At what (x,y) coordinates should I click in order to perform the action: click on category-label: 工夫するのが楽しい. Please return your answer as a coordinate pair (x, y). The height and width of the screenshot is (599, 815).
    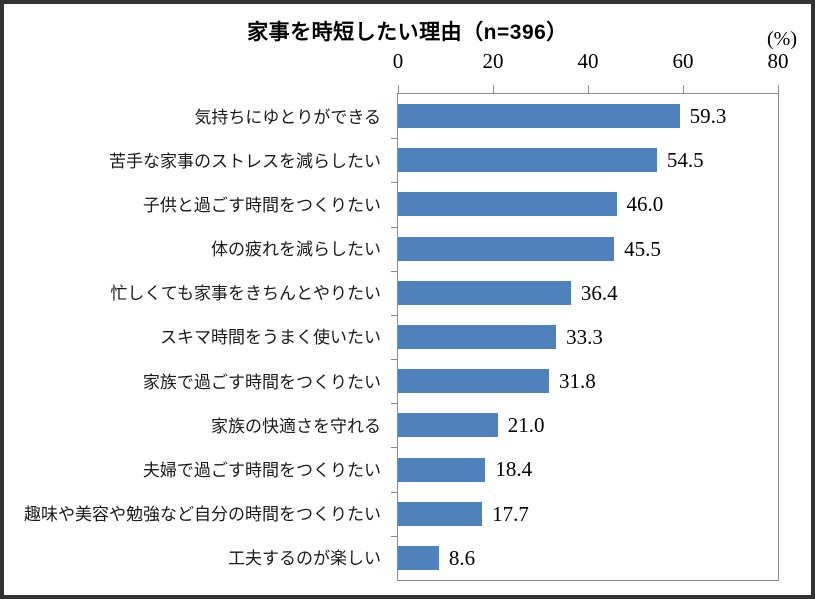
    Looking at the image, I should click on (304, 559).